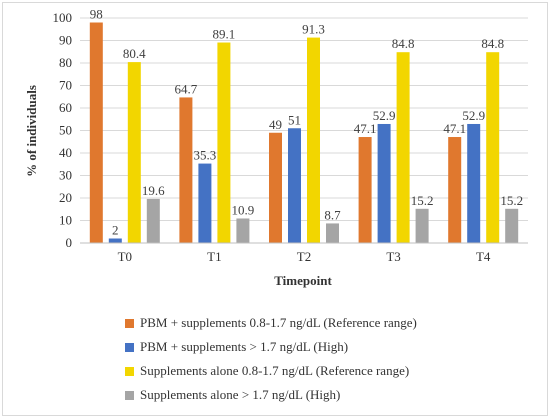  What do you see at coordinates (224, 34) in the screenshot?
I see `data-label: 89.1` at bounding box center [224, 34].